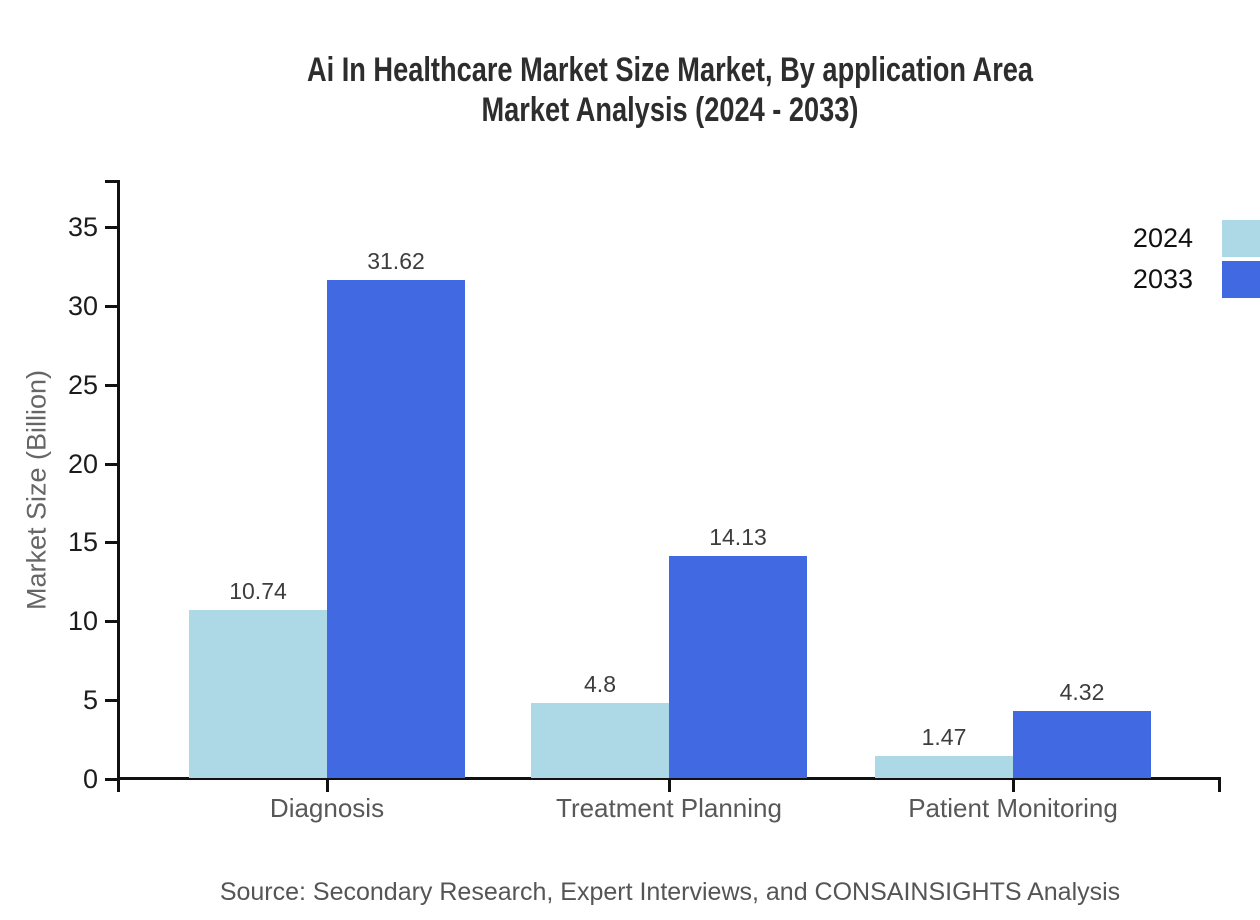 This screenshot has width=1260, height=920. Describe the element at coordinates (669, 808) in the screenshot. I see `category-label-treatment-planning: Treatment Planning` at that location.